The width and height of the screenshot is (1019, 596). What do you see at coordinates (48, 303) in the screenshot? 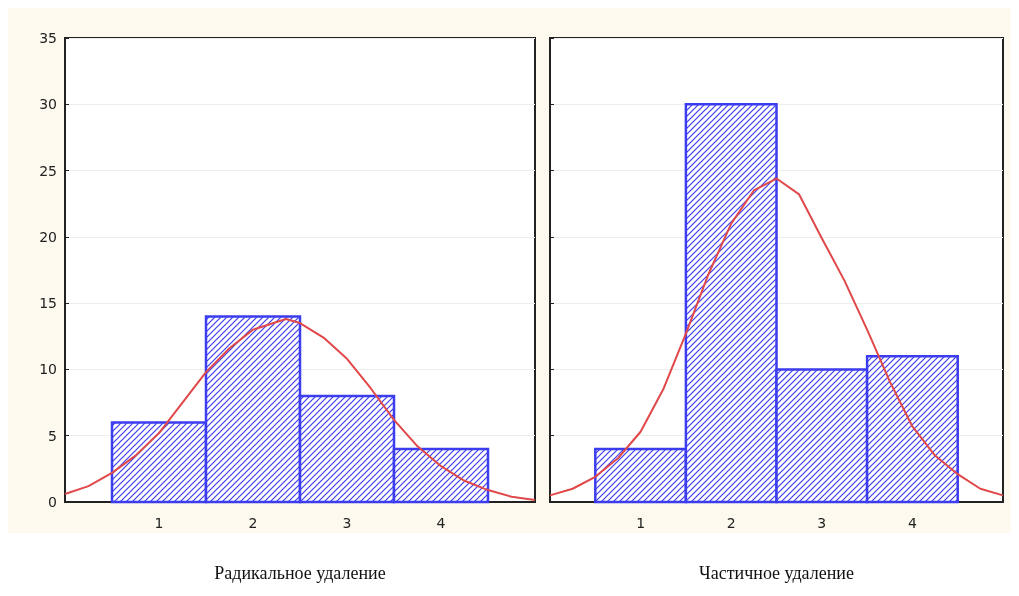
I see `y-tick-label: 15` at bounding box center [48, 303].